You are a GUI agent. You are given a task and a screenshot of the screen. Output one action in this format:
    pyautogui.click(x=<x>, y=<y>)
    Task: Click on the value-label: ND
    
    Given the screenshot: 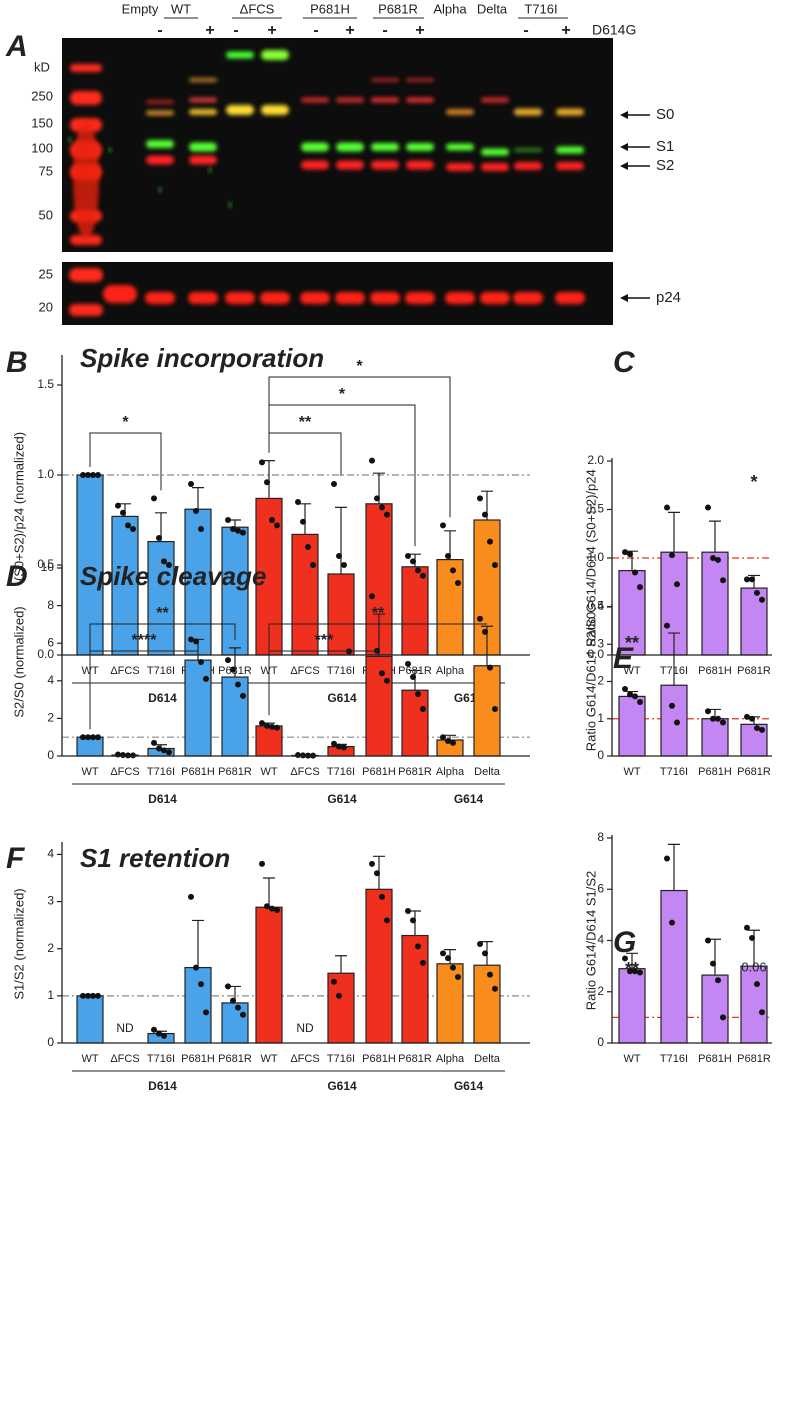 What is the action you would take?
    pyautogui.click(x=305, y=1028)
    